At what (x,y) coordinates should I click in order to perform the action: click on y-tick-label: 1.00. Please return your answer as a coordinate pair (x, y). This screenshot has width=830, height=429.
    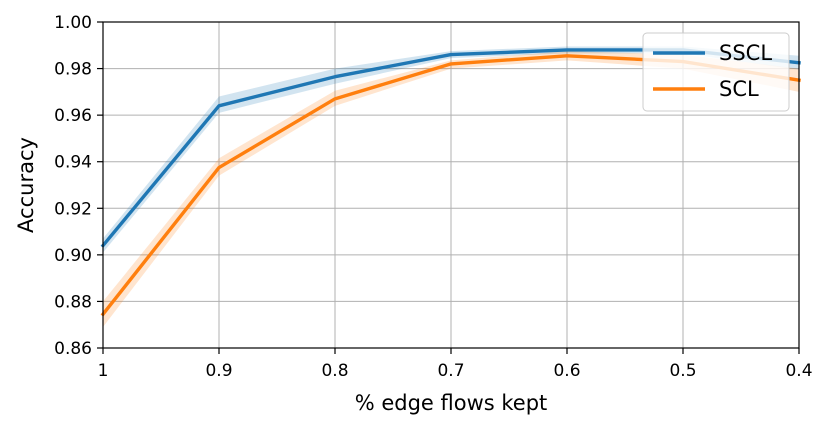
    Looking at the image, I should click on (73, 23).